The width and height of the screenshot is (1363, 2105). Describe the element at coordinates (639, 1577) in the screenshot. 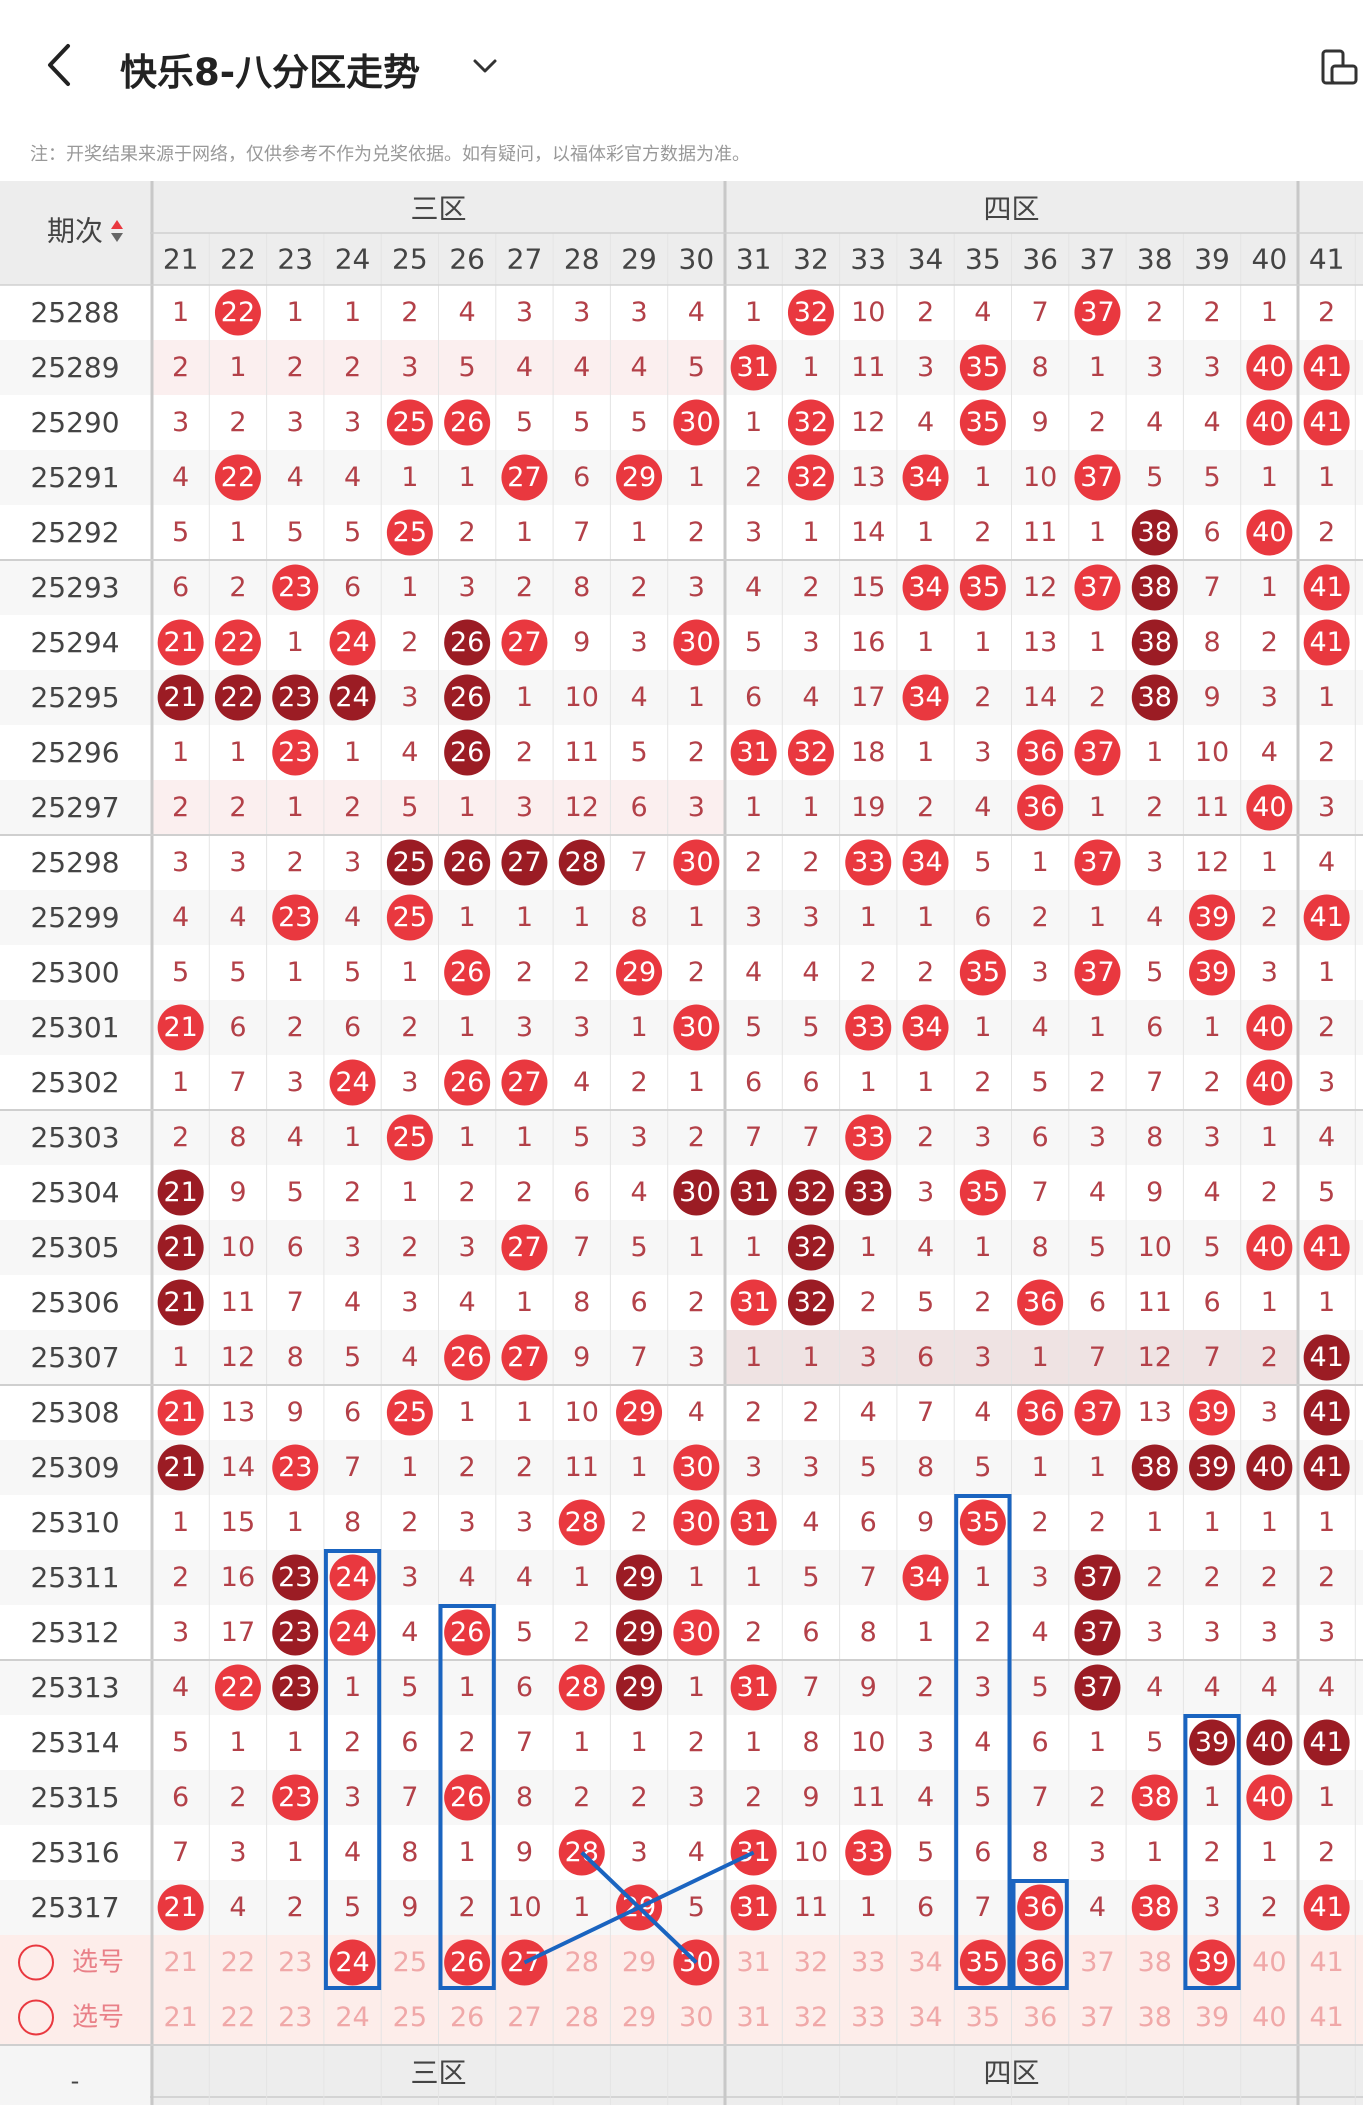

I see `hit-number: 29` at that location.